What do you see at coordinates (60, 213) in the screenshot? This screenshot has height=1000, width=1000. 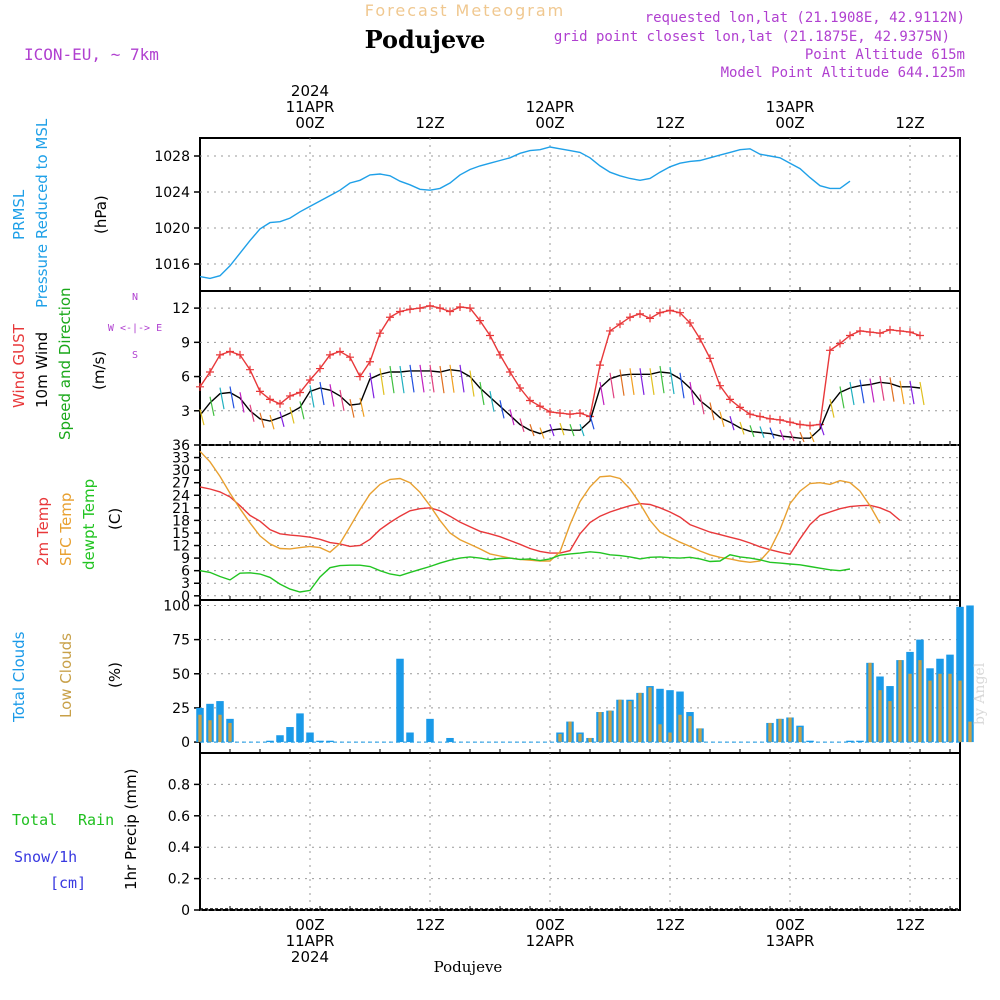 I see `pressure-side-labels: PRMSL Pressure Reduced to MSL (hPa)` at bounding box center [60, 213].